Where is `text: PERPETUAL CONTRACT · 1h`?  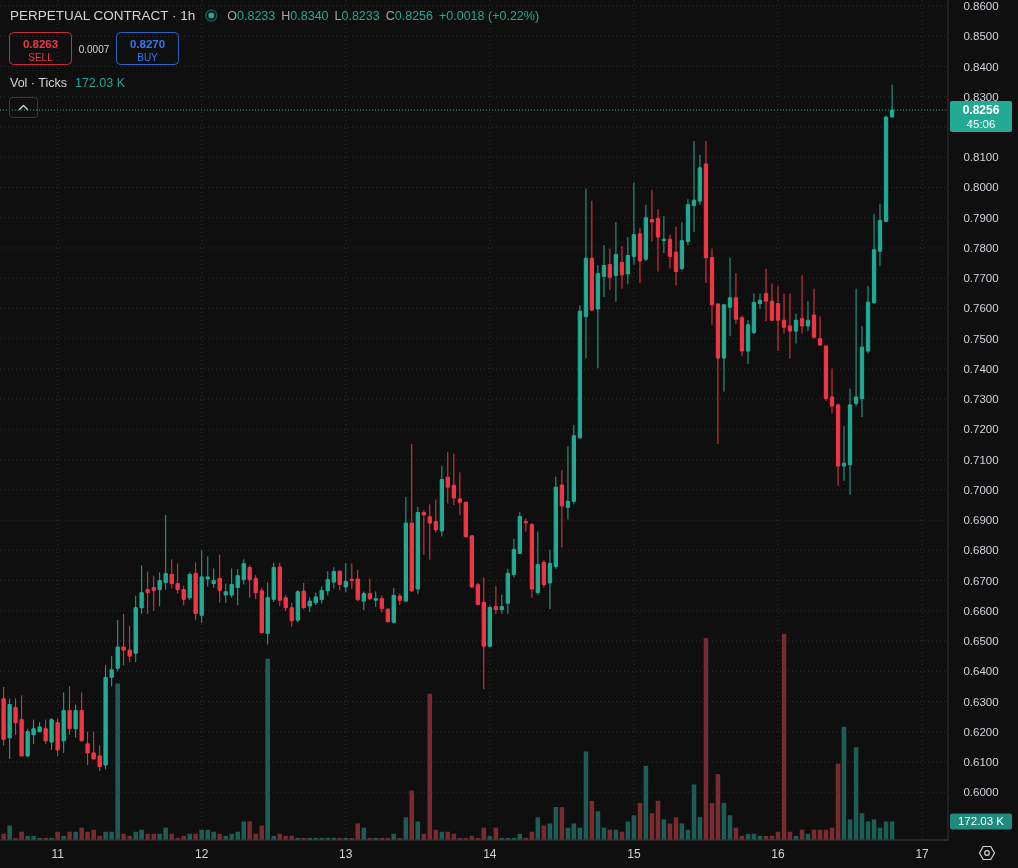
text: PERPETUAL CONTRACT · 1h is located at coordinates (103, 15).